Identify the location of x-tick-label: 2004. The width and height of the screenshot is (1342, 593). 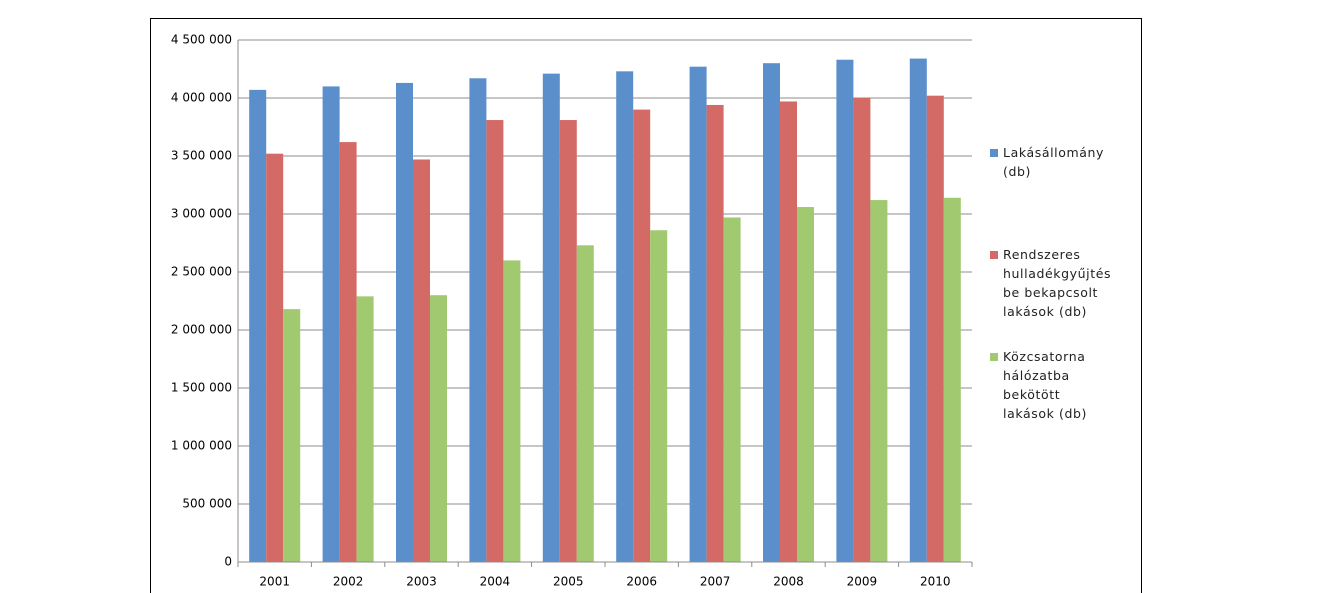
(495, 582).